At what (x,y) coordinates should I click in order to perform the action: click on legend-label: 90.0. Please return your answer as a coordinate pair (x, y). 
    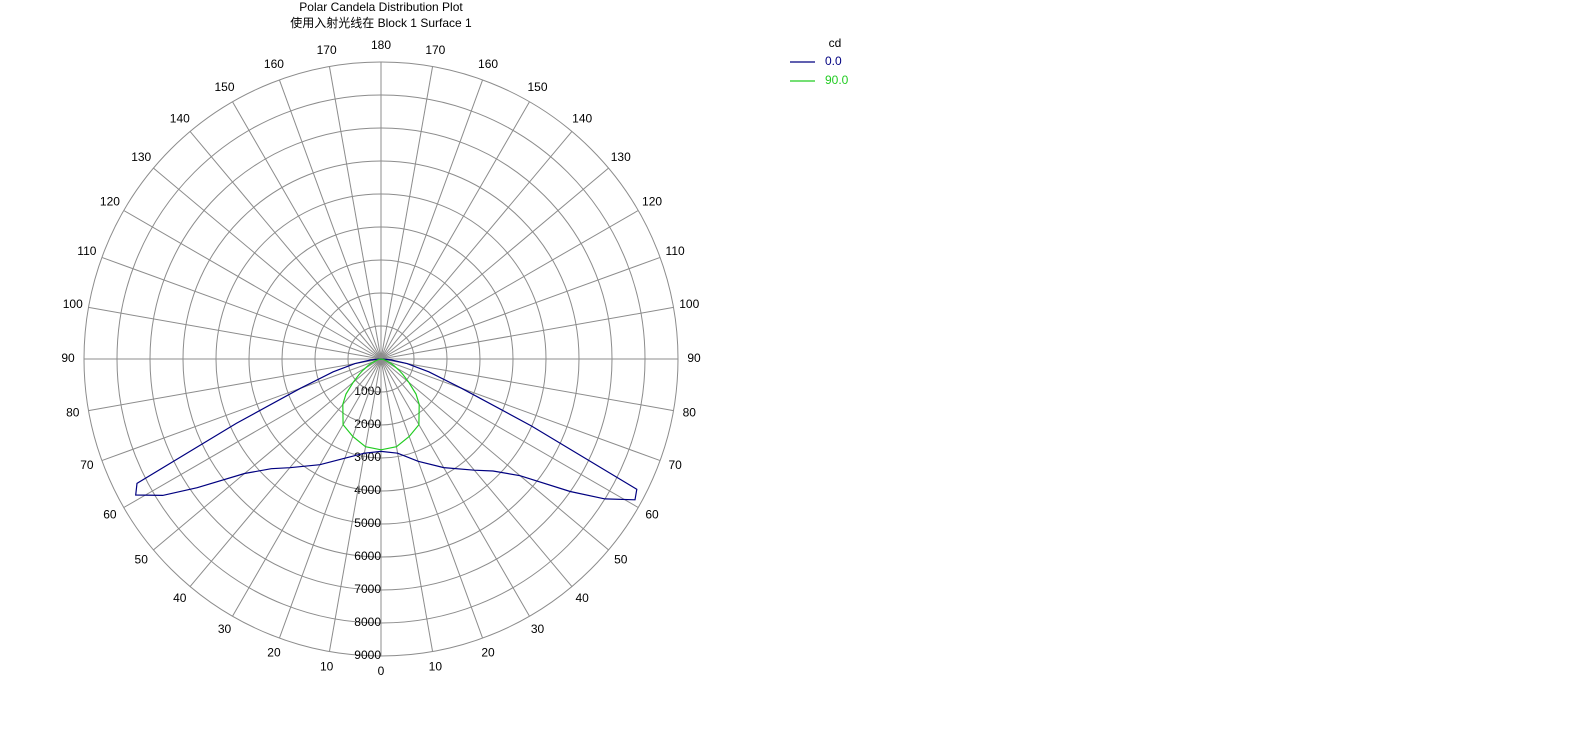
    Looking at the image, I should click on (837, 80).